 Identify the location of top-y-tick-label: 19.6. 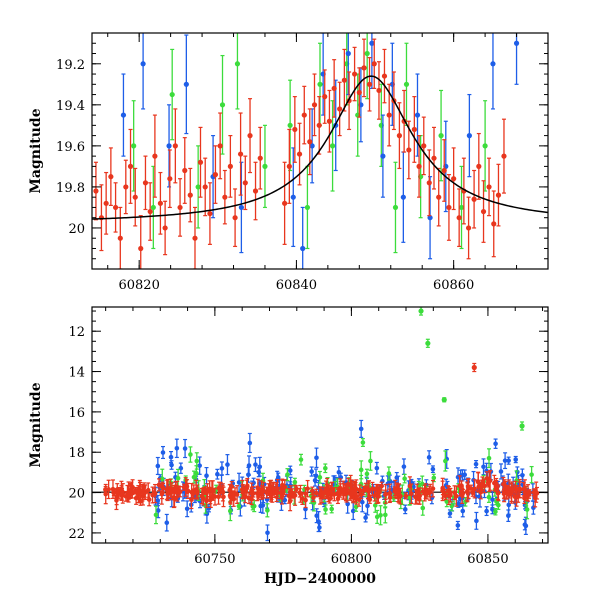
(70, 147).